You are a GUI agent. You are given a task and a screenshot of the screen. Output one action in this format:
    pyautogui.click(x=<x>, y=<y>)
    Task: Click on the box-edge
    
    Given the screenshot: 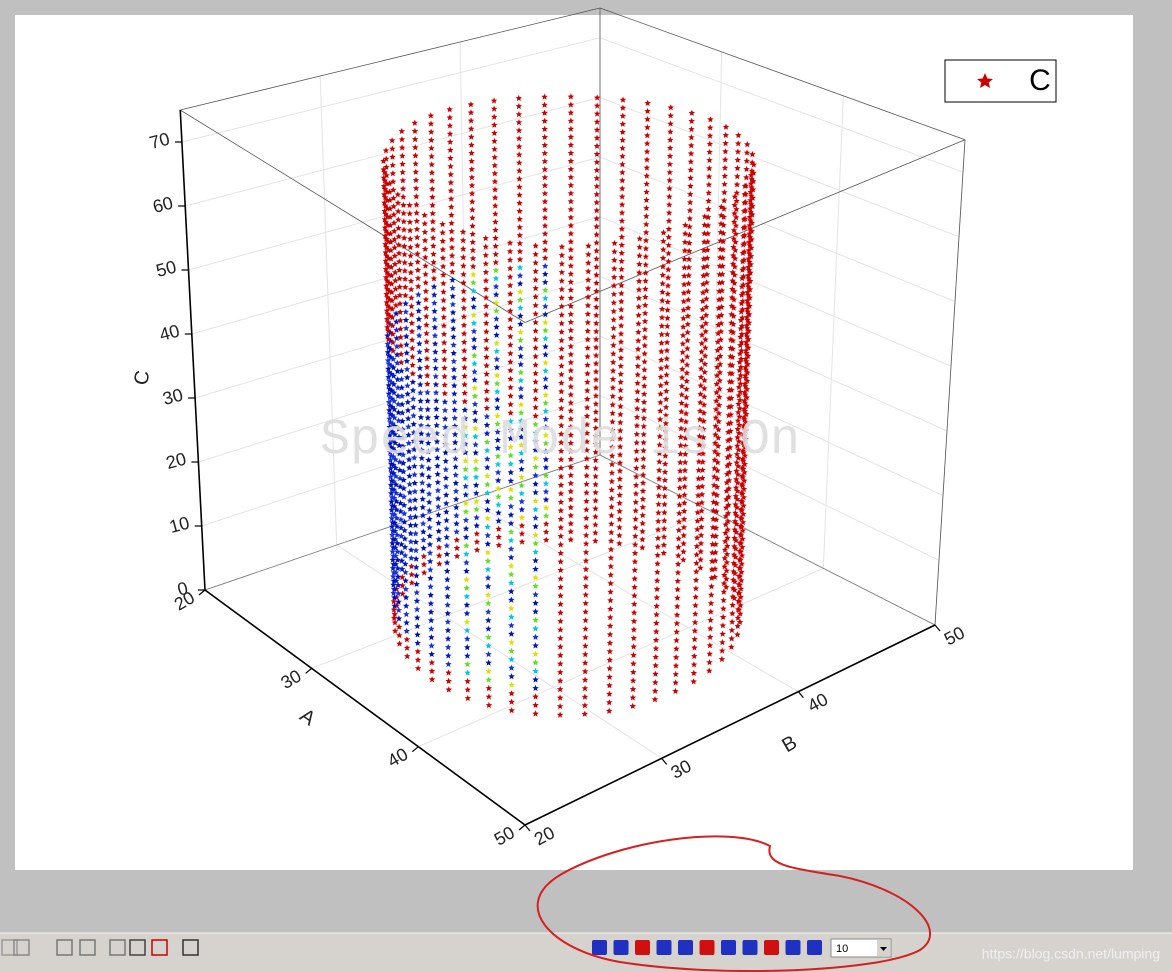 What is the action you would take?
    pyautogui.click(x=950, y=382)
    